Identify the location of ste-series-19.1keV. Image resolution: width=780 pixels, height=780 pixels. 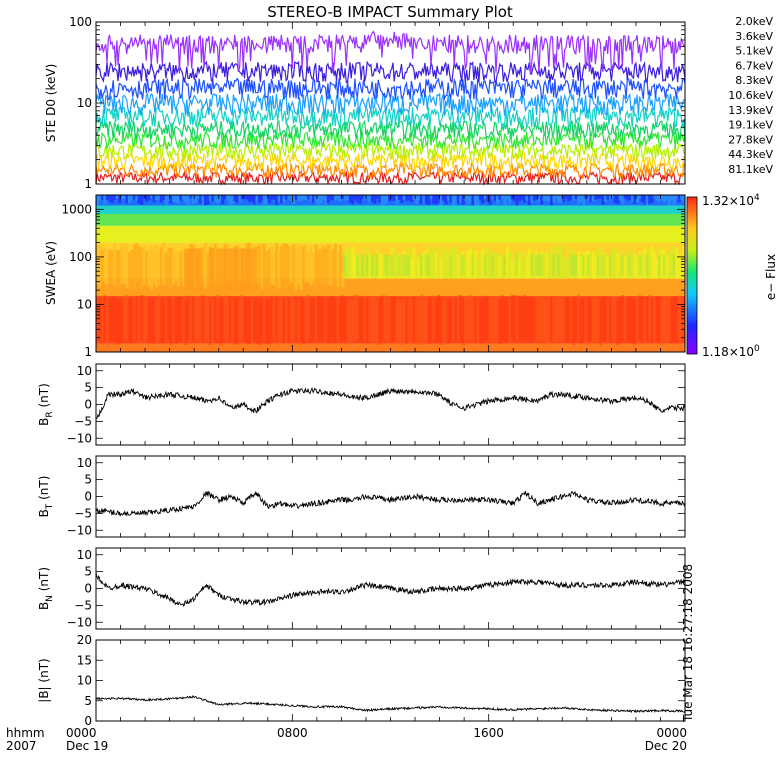
(390, 151).